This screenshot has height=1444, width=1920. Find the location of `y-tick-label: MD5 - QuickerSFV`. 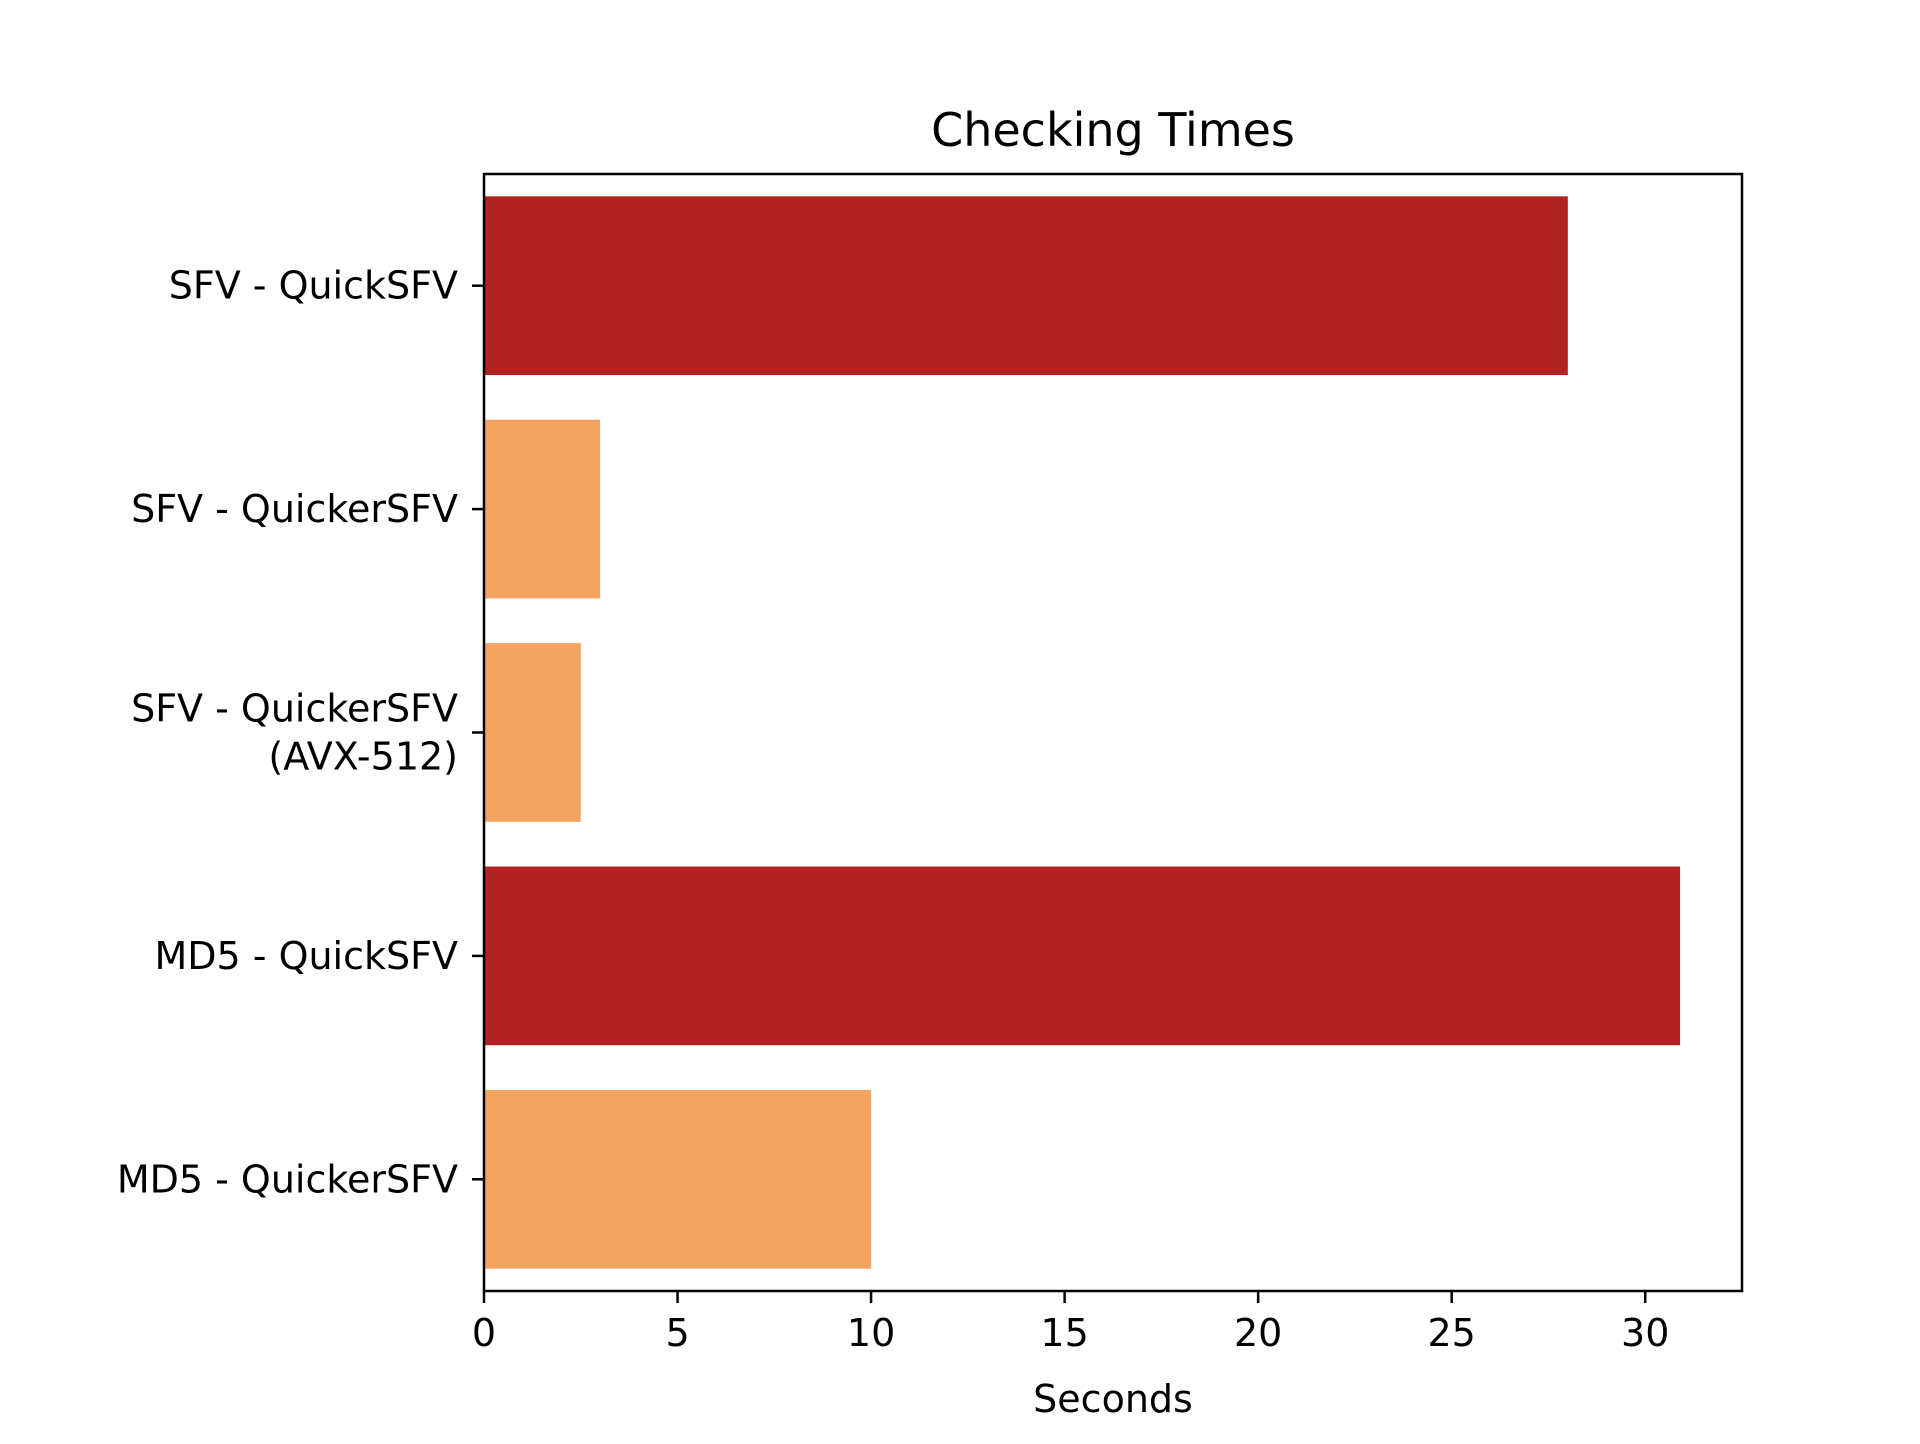

y-tick-label: MD5 - QuickerSFV is located at coordinates (287, 1179).